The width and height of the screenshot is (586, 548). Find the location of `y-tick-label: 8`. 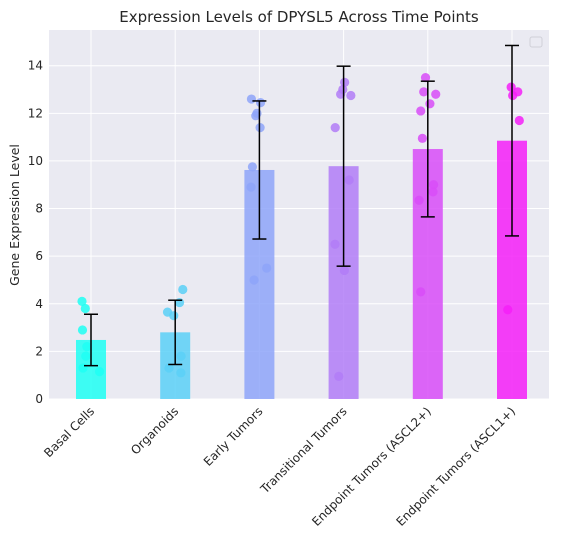

y-tick-label: 8 is located at coordinates (39, 209).